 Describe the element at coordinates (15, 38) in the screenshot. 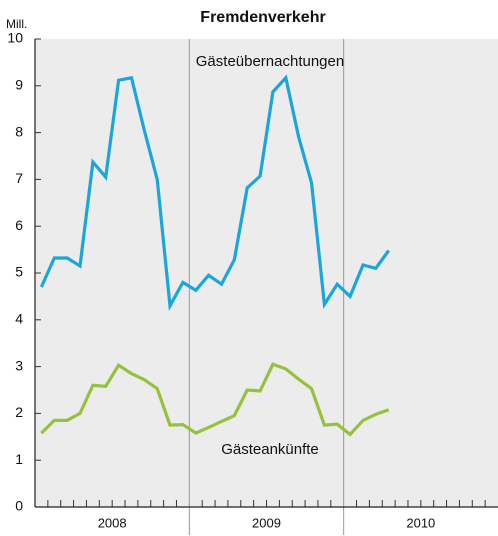

I see `y-tick-label: 10` at that location.